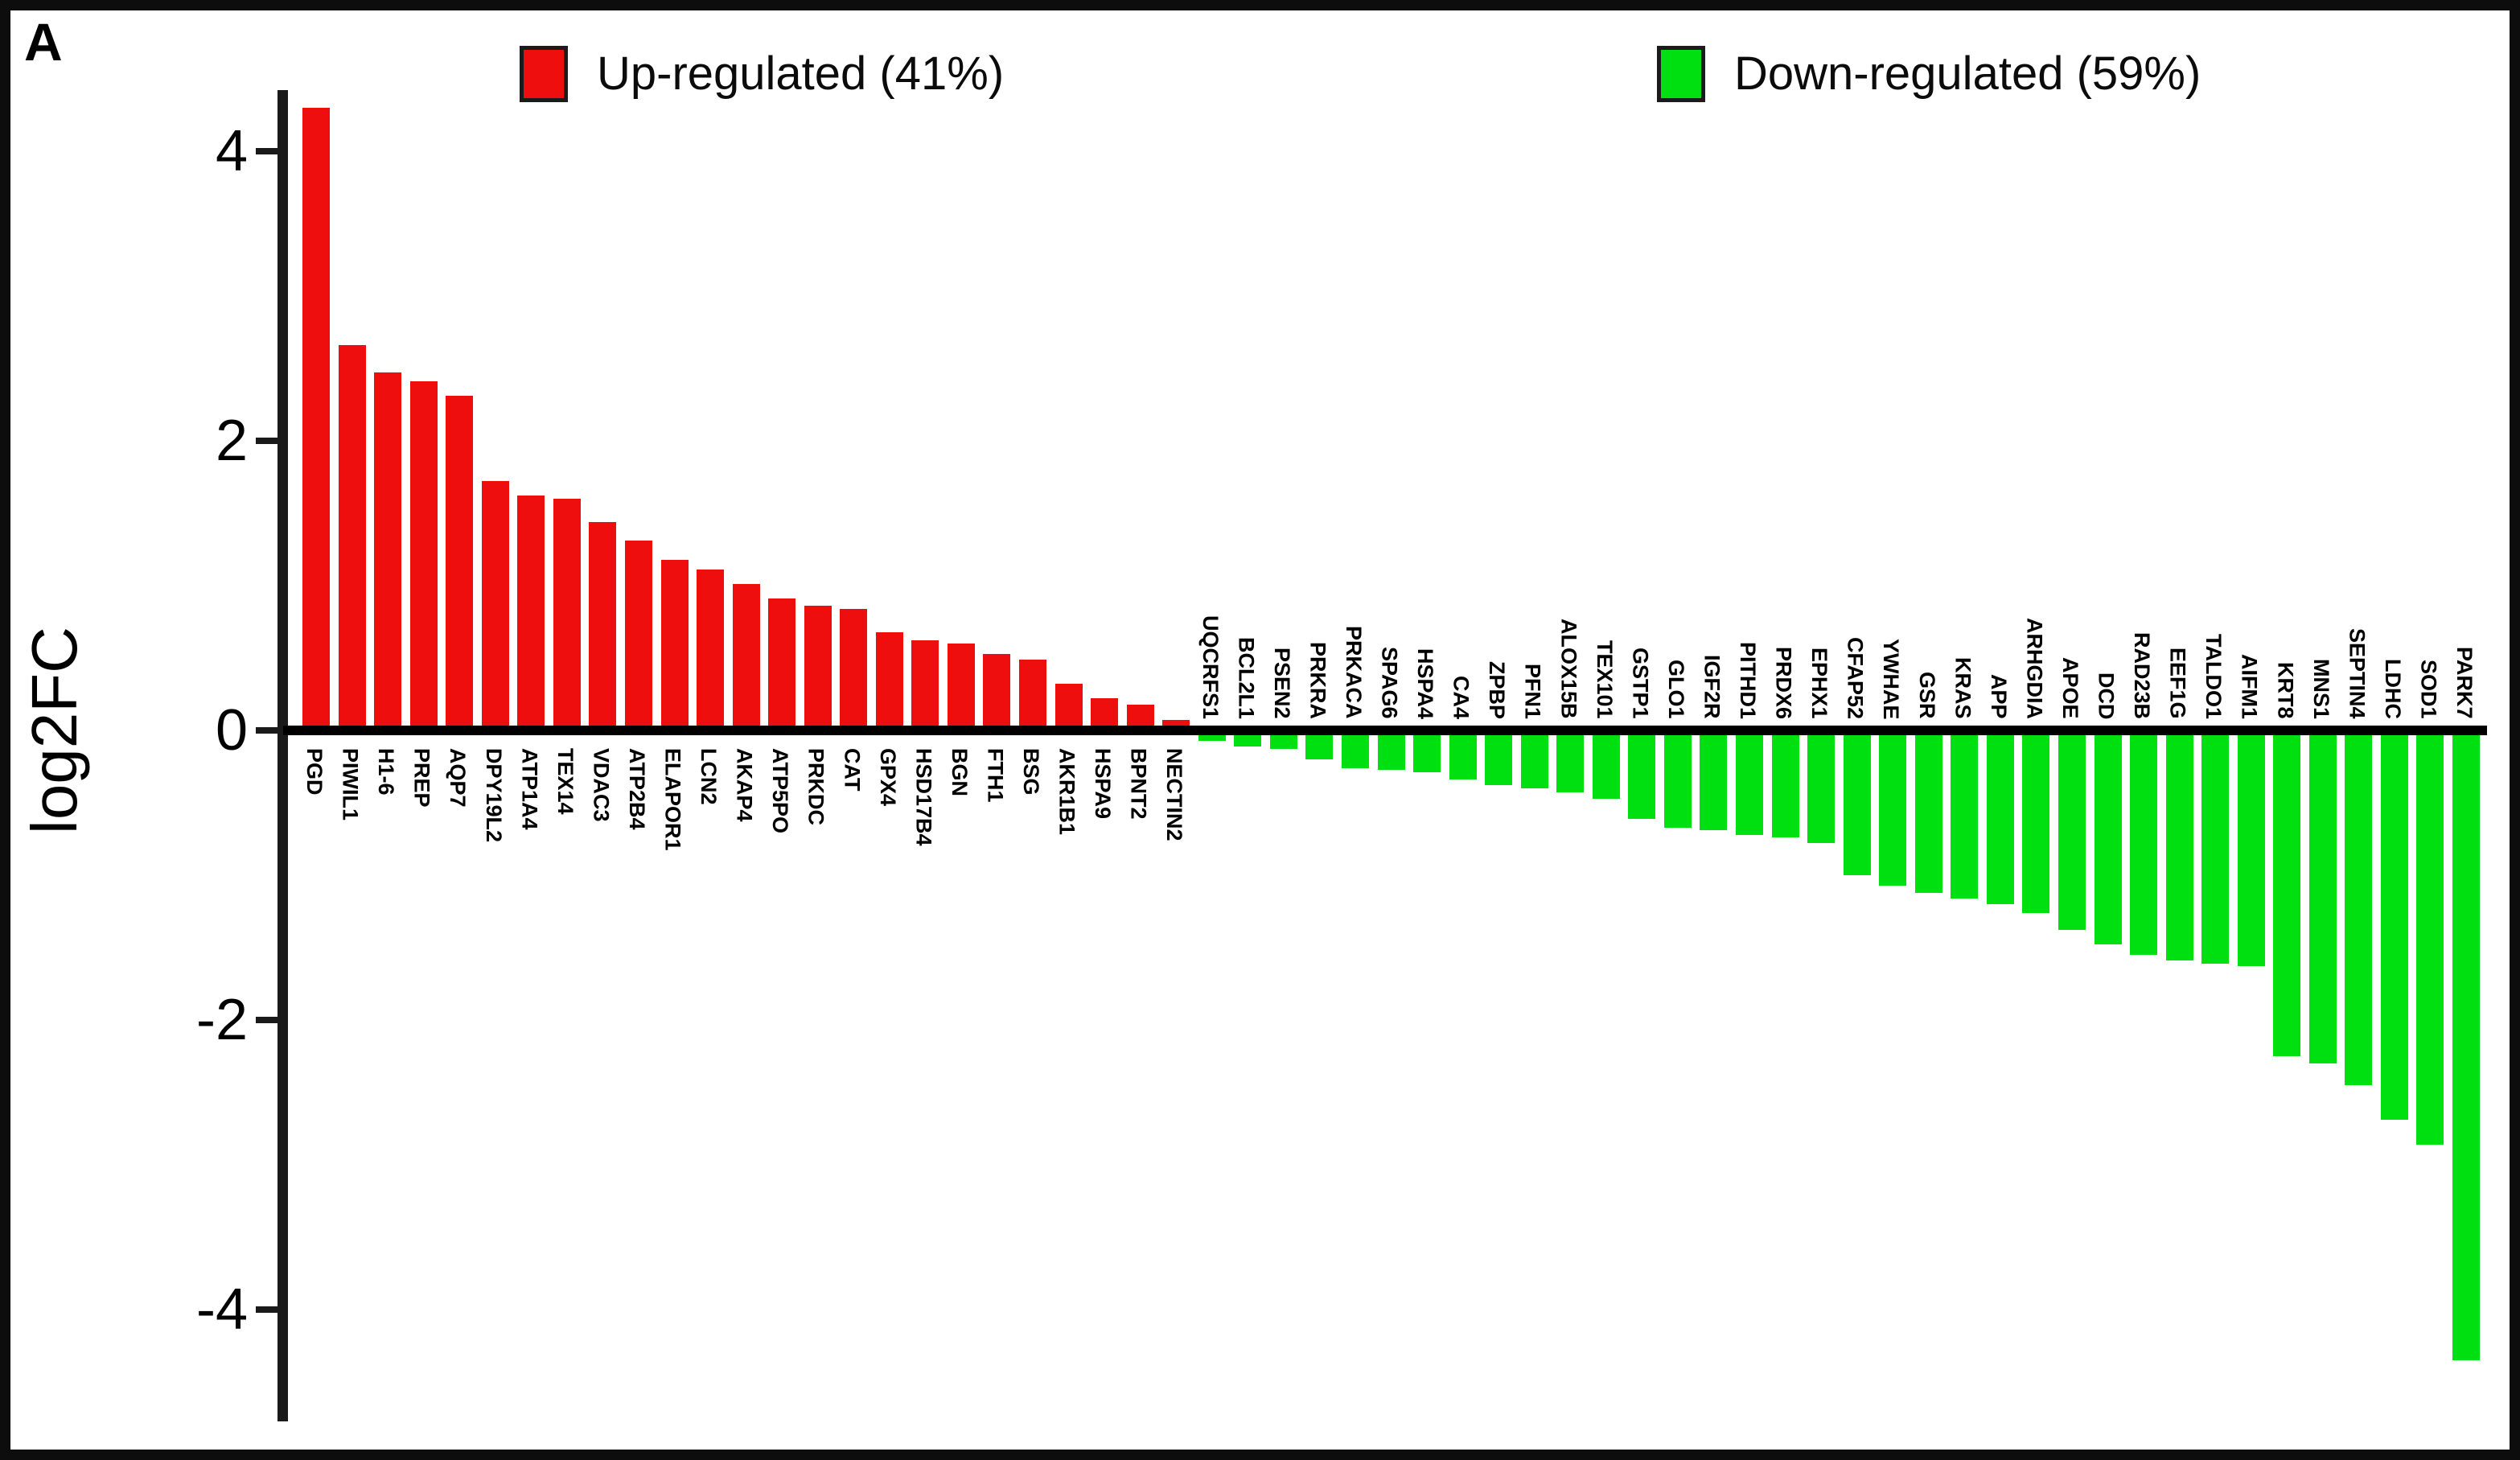  What do you see at coordinates (1246, 677) in the screenshot?
I see `gene-label-BCL2L1: BCL2L1` at bounding box center [1246, 677].